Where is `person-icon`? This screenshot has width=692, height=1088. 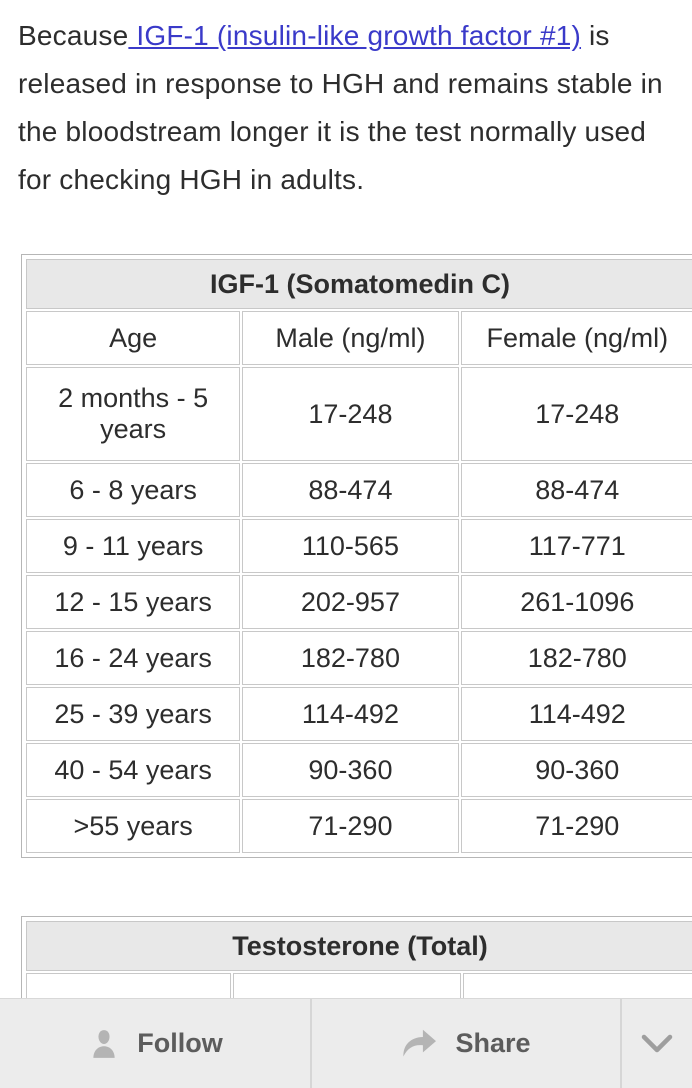
person-icon is located at coordinates (104, 1044).